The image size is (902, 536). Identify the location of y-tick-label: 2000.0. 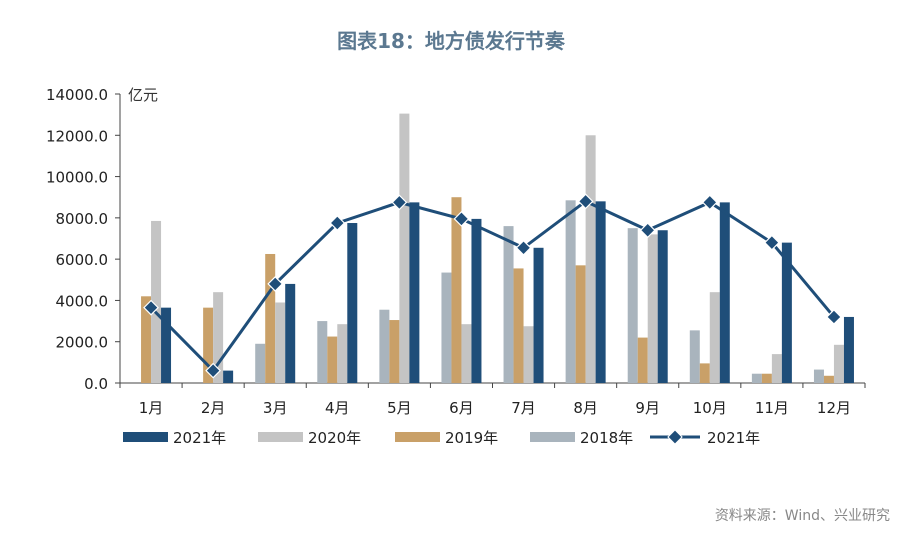
(82, 343).